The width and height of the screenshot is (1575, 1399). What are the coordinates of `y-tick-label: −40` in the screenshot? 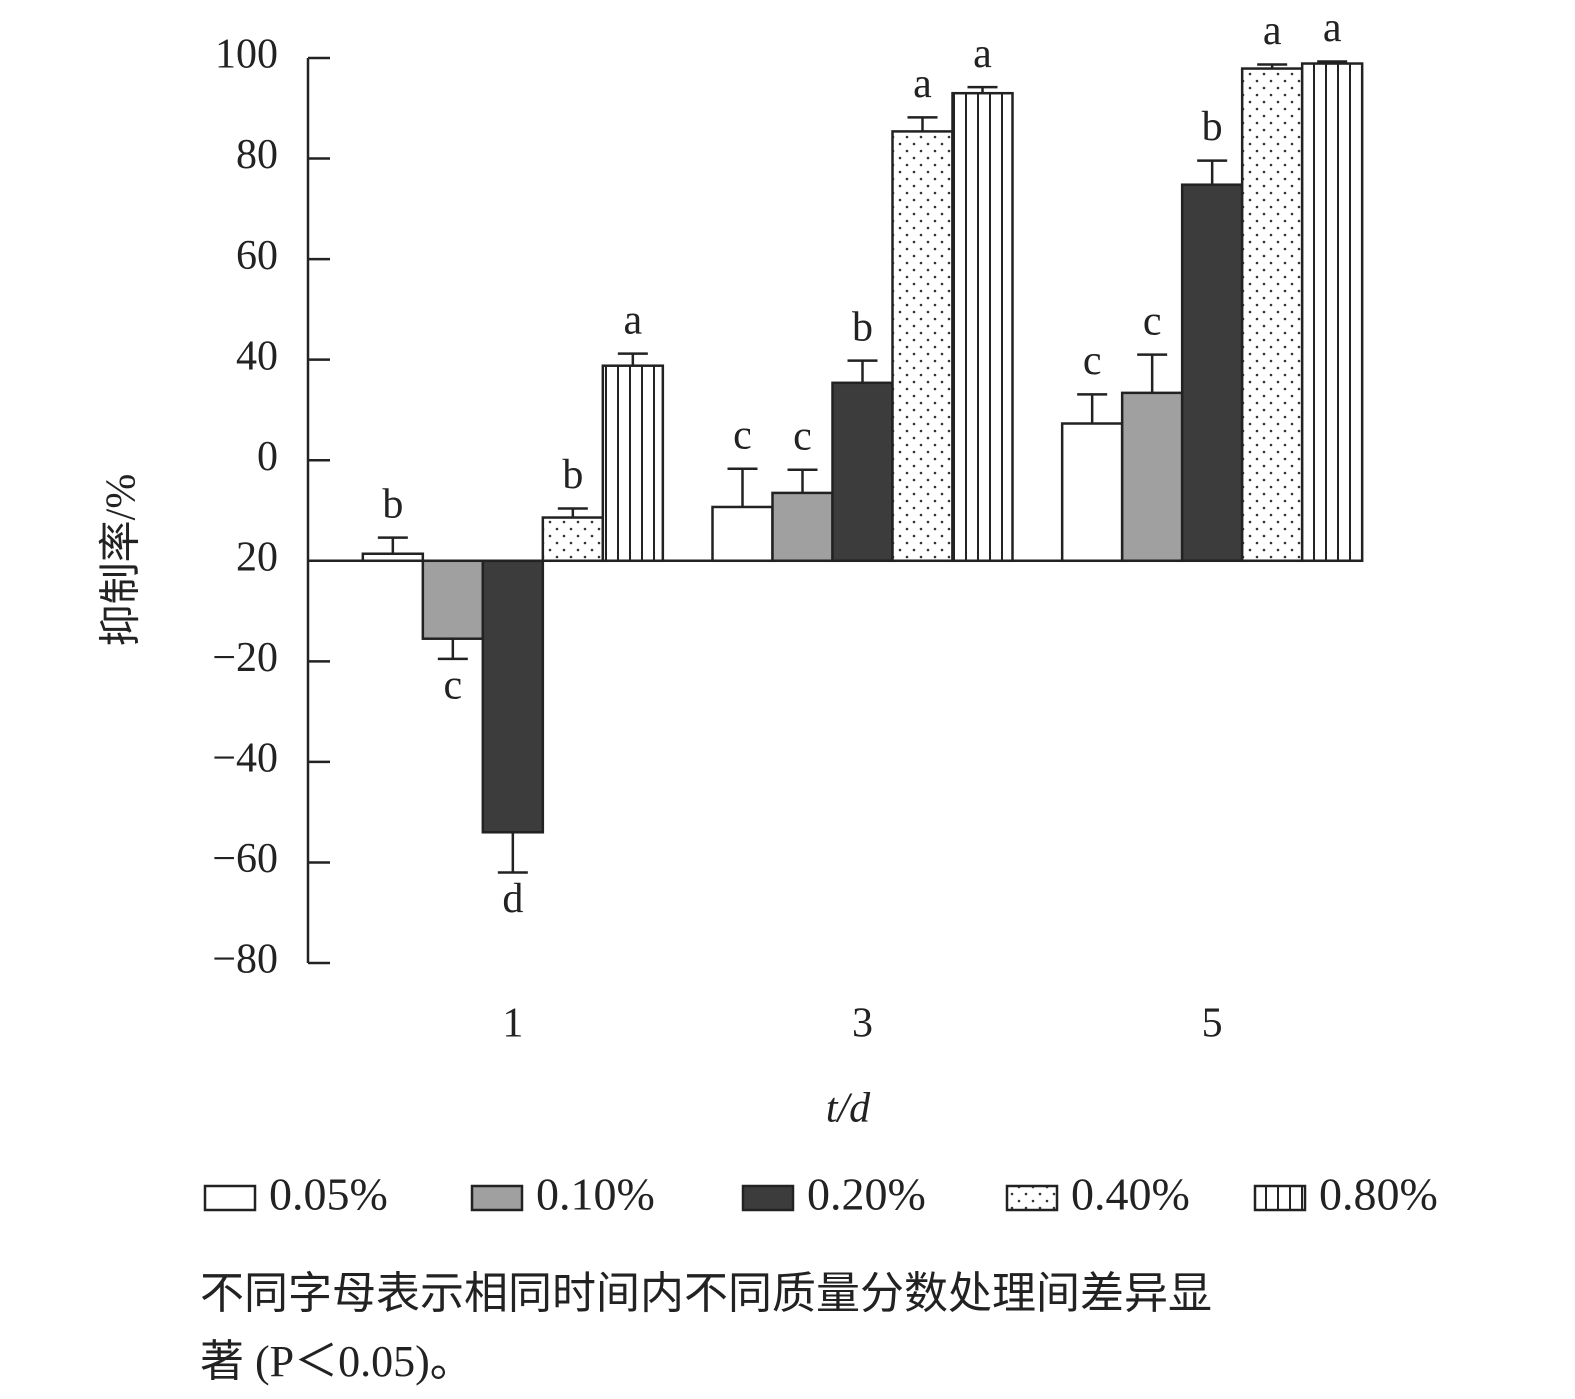 It's located at (245, 759).